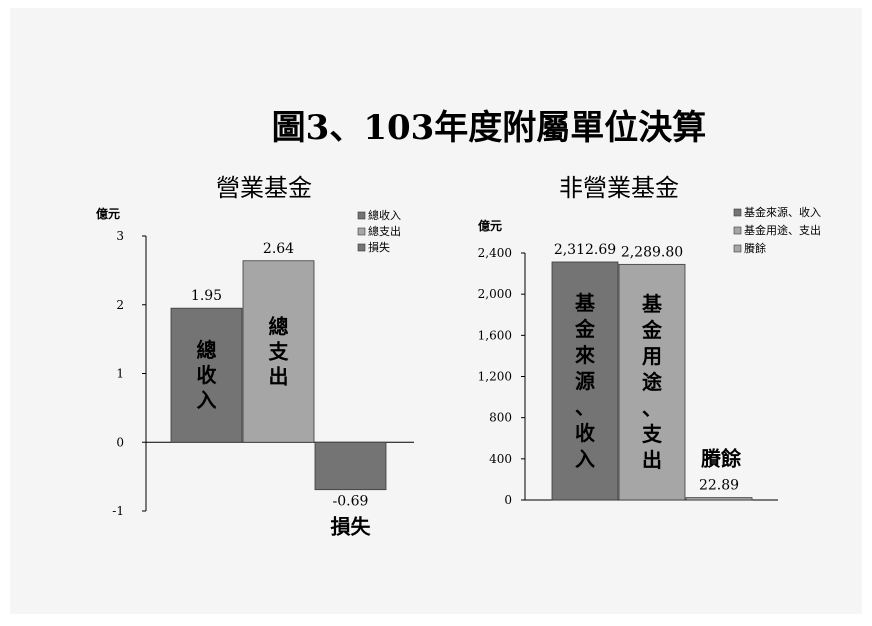  What do you see at coordinates (120, 305) in the screenshot?
I see `chart-1-y-tick-label: 2` at bounding box center [120, 305].